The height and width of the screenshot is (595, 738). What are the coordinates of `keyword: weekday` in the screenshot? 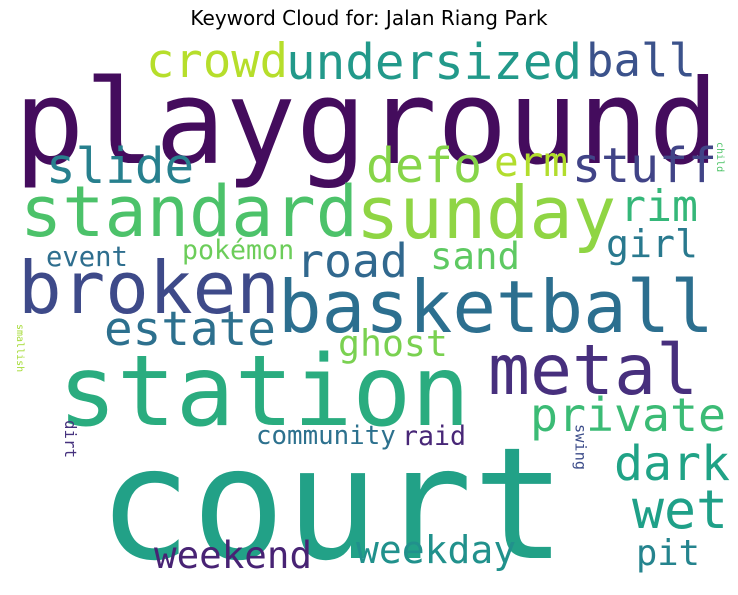 It's located at (436, 550).